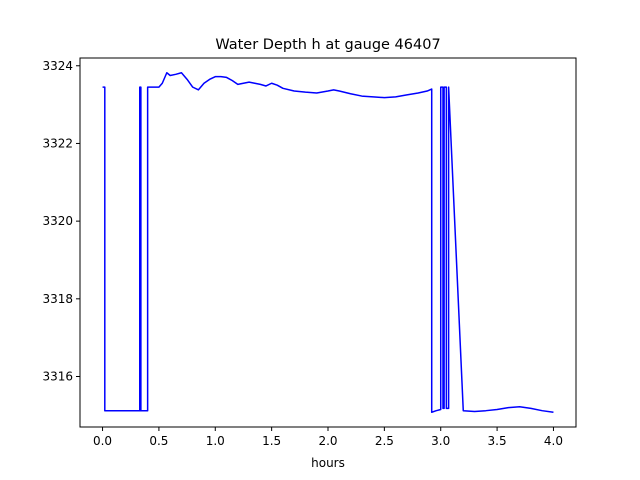  Describe the element at coordinates (327, 441) in the screenshot. I see `x-tick-label: 2.0` at that location.